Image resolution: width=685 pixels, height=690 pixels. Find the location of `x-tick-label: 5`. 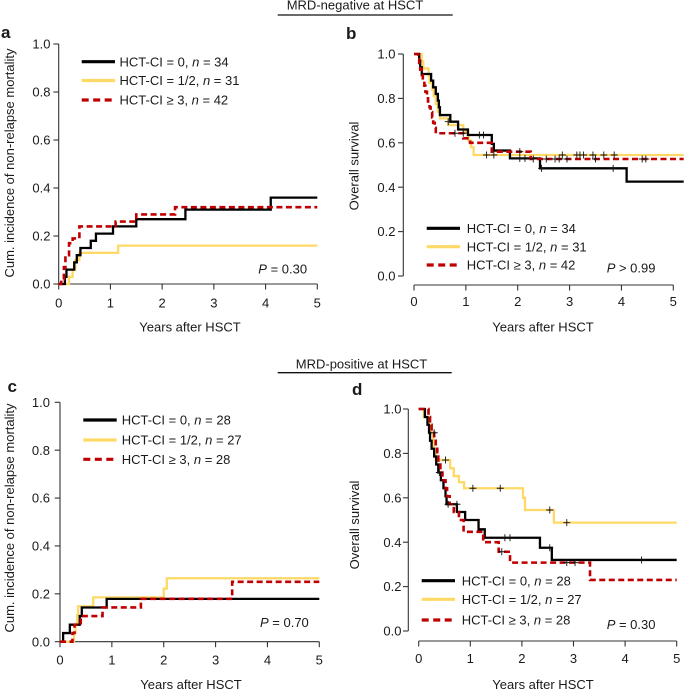

x-tick-label: 5 is located at coordinates (673, 301).